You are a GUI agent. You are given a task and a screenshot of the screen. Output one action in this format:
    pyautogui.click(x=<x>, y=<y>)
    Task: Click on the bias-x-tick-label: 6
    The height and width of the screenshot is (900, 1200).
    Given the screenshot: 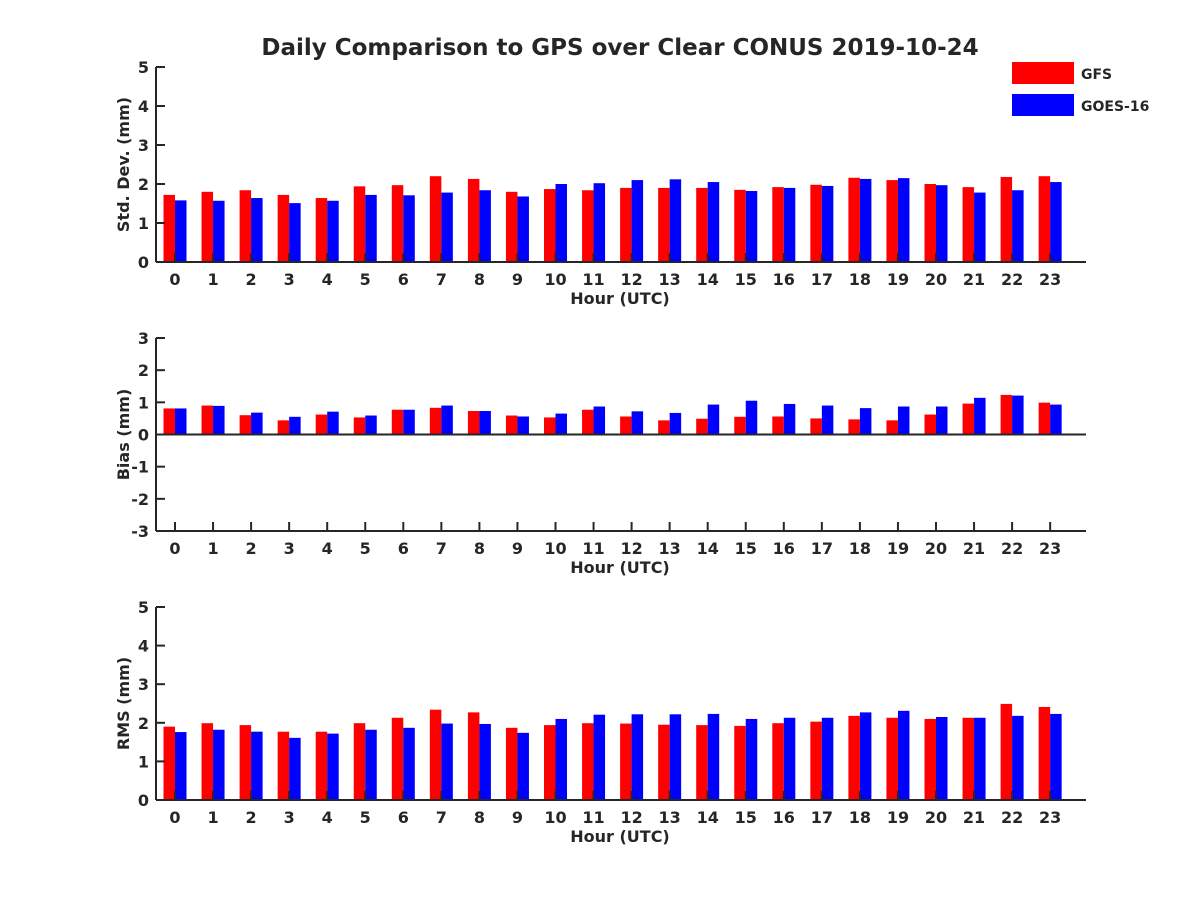 What is the action you would take?
    pyautogui.click(x=403, y=548)
    